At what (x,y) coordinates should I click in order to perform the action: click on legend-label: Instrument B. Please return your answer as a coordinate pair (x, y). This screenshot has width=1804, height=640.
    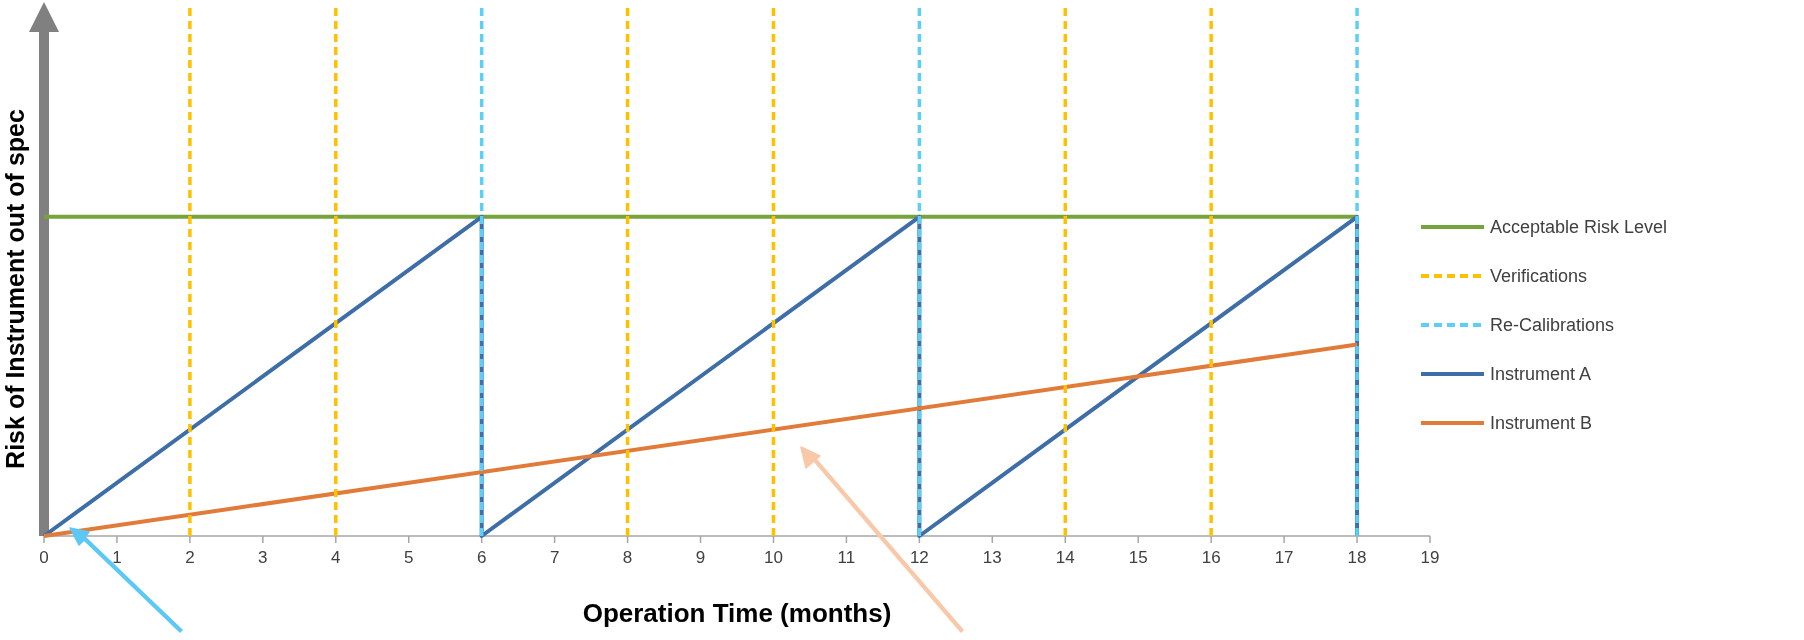
    Looking at the image, I should click on (1541, 423).